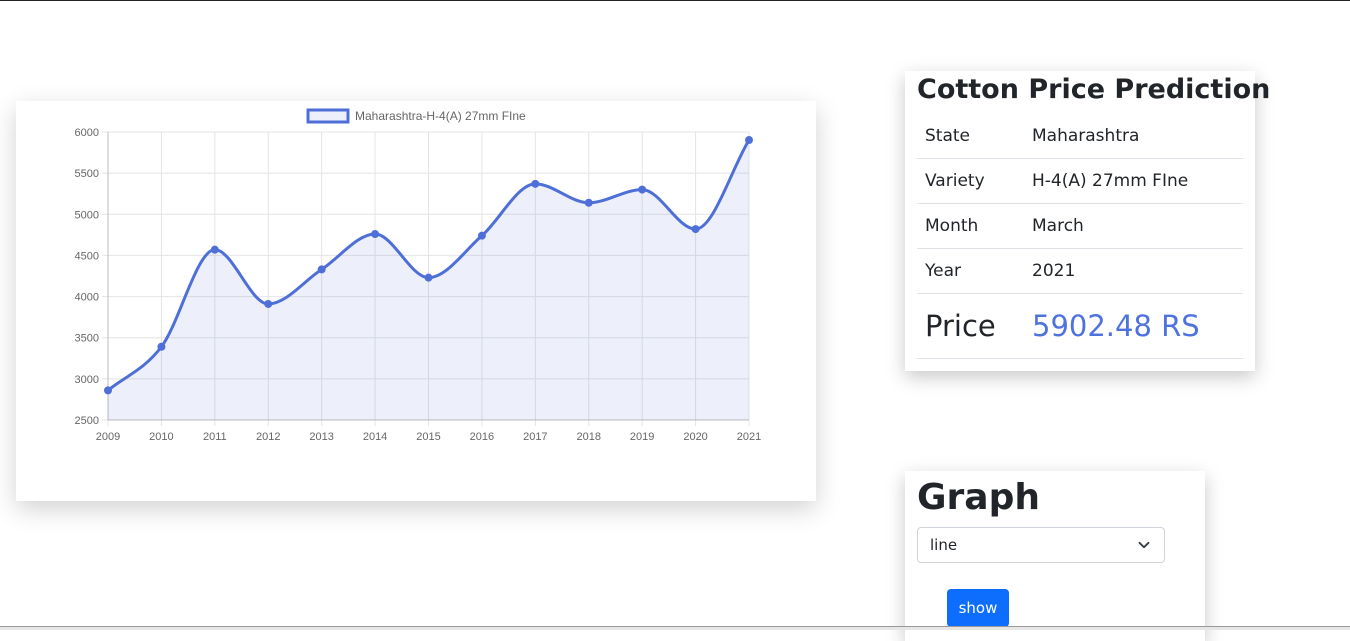 The width and height of the screenshot is (1350, 641). Describe the element at coordinates (321, 437) in the screenshot. I see `x-tick-label: 2013` at that location.